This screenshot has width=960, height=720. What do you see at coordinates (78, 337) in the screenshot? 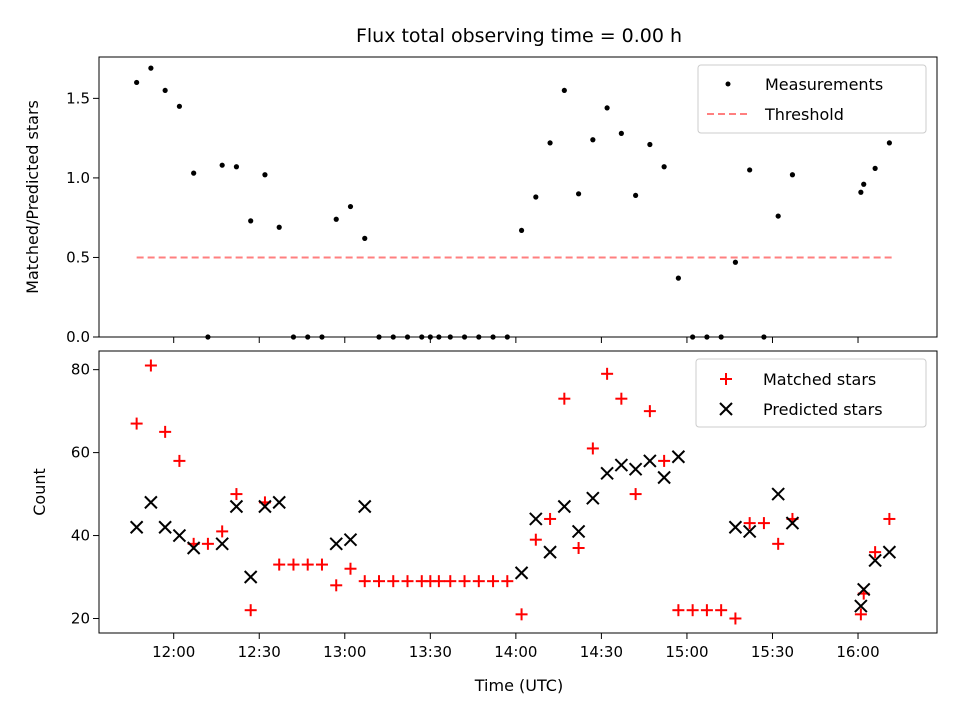
I see `y-tick-label: 0.0` at bounding box center [78, 337].